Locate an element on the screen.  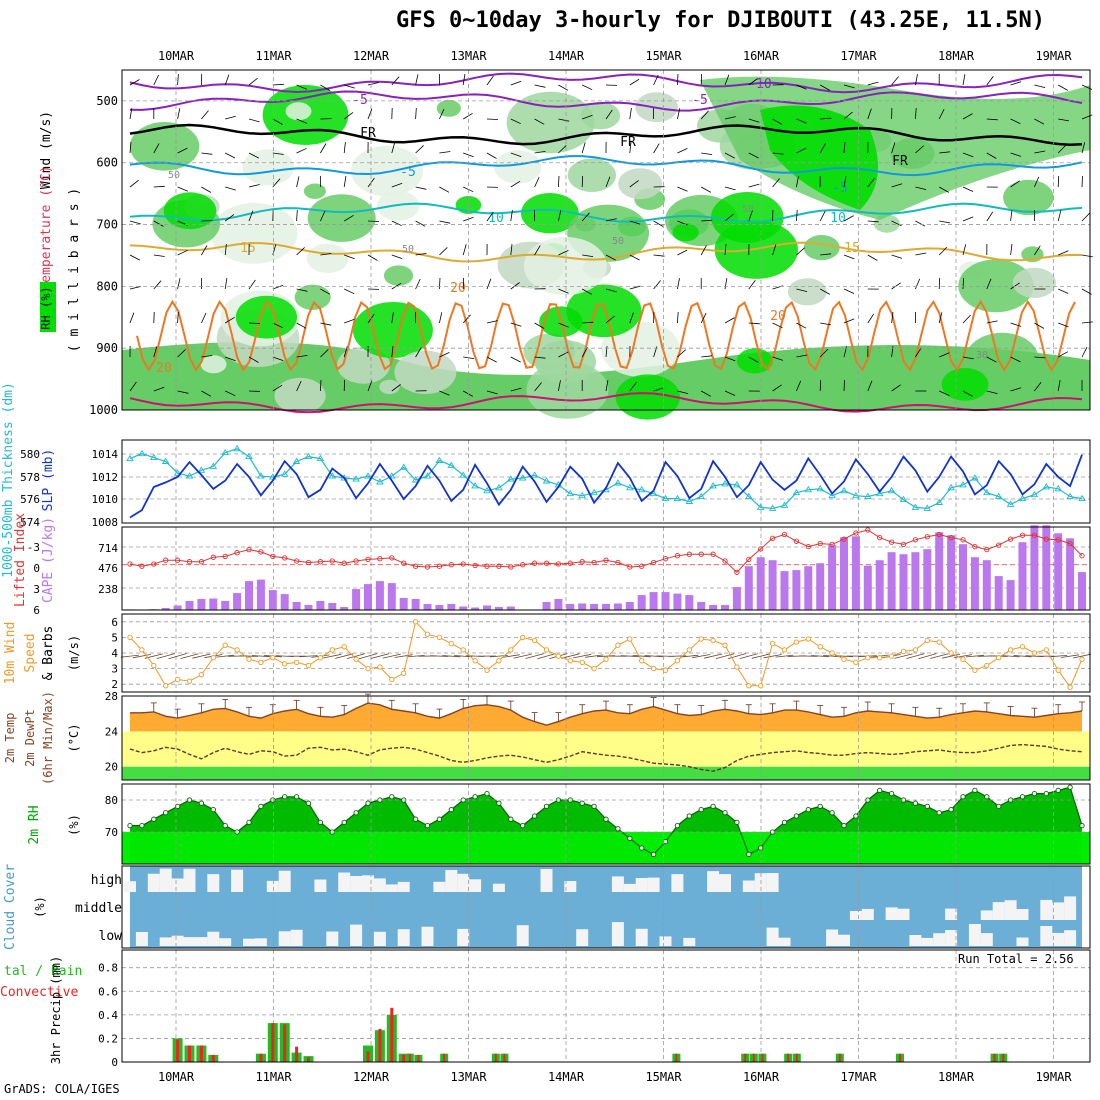
upper-air-ylabel-rh: RH (%) is located at coordinates (46, 307).